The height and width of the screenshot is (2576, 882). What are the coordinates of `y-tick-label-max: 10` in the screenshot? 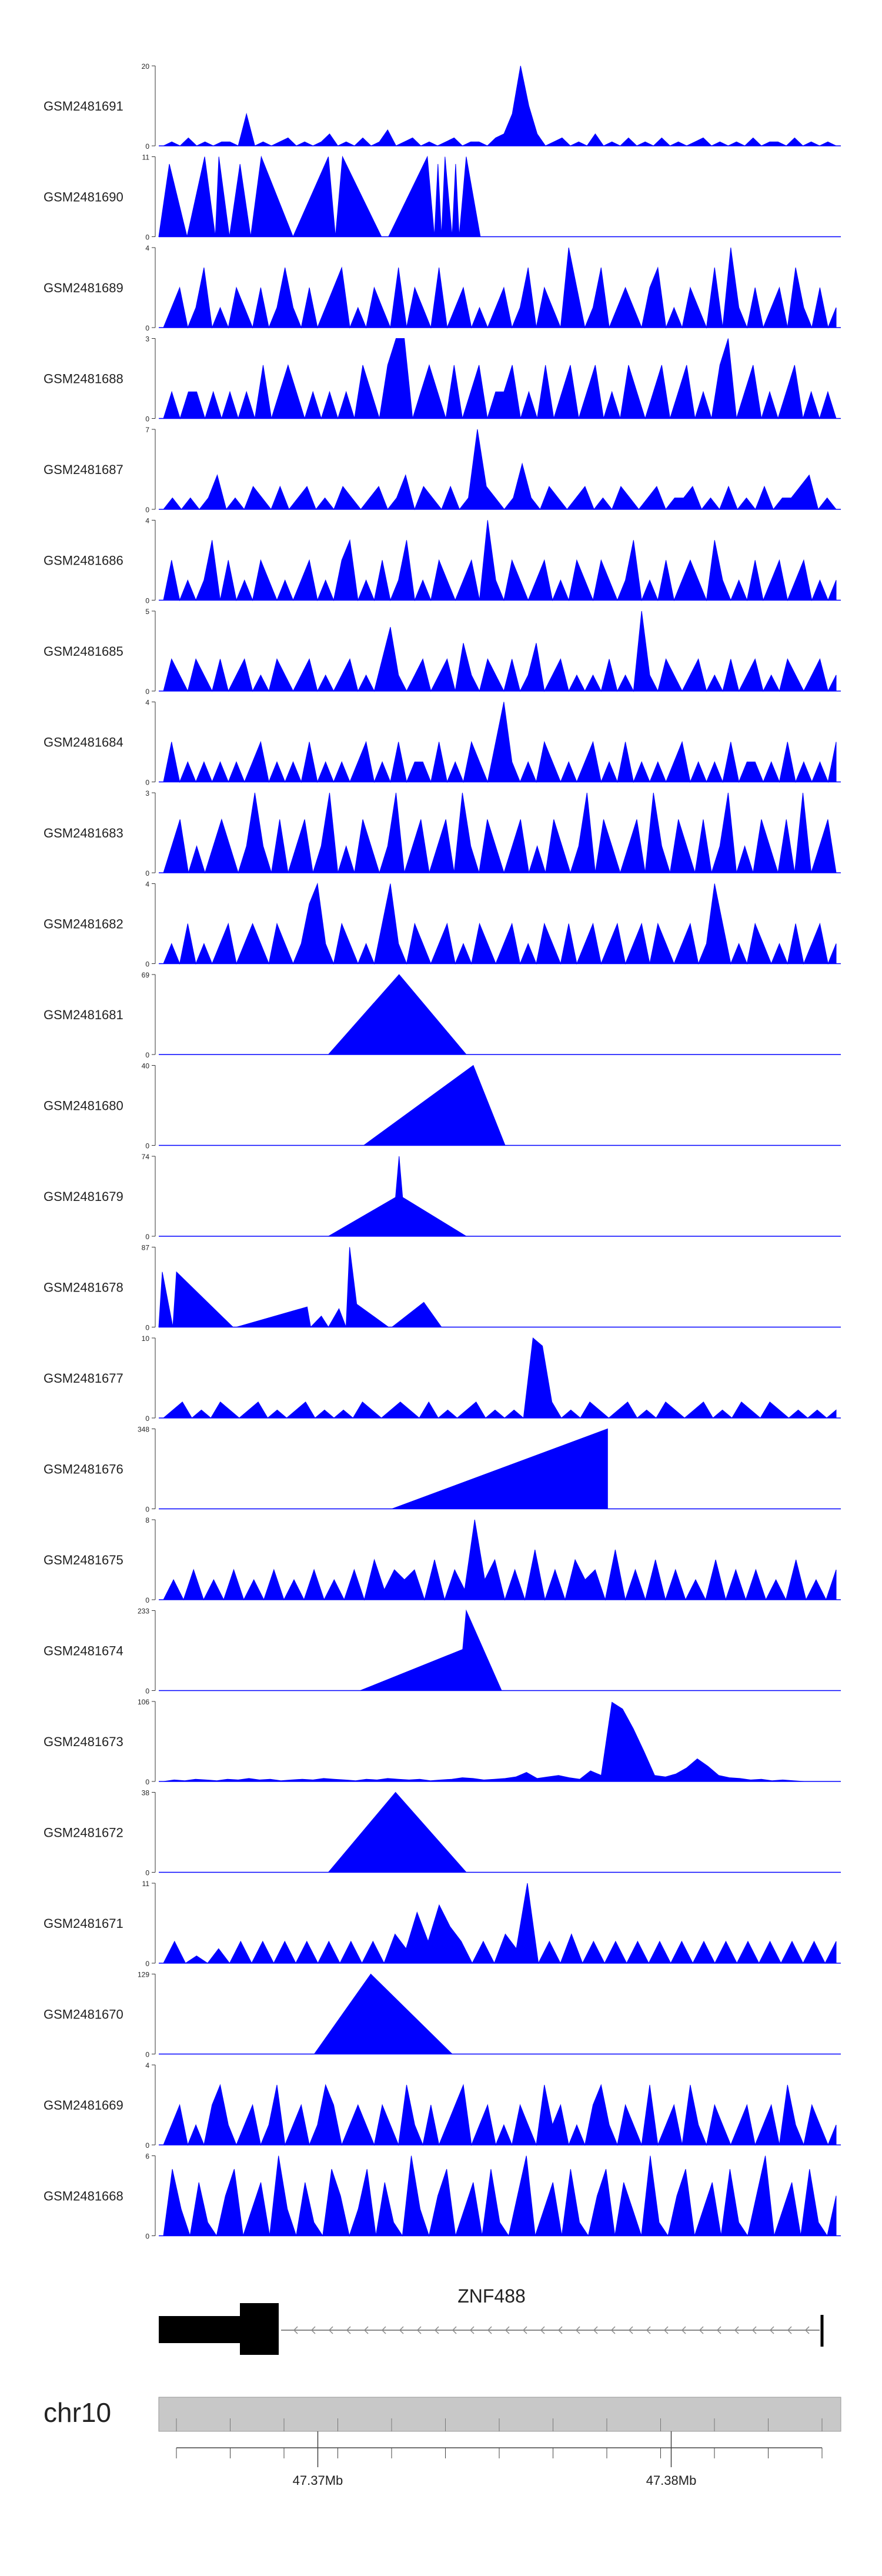 It's located at (146, 1338).